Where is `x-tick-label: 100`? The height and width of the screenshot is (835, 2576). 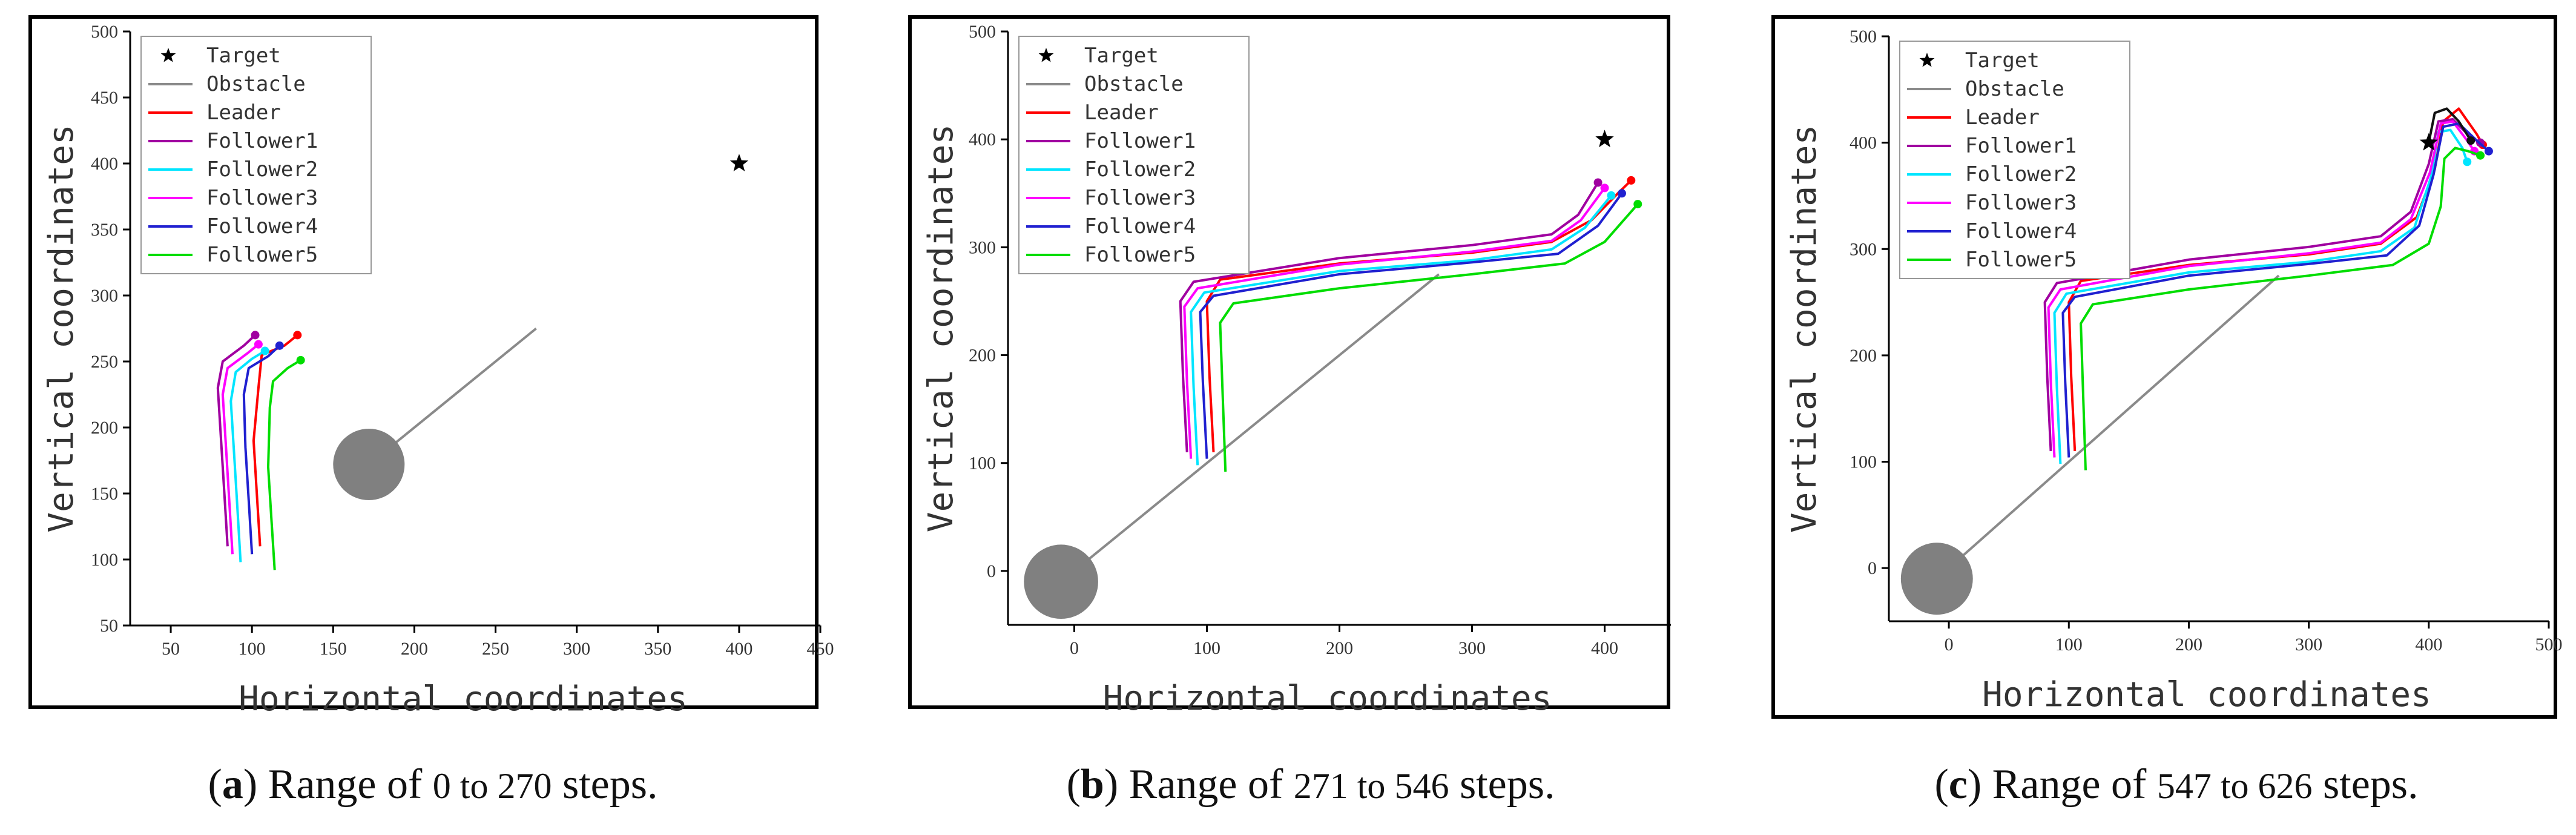
x-tick-label: 100 is located at coordinates (1206, 648).